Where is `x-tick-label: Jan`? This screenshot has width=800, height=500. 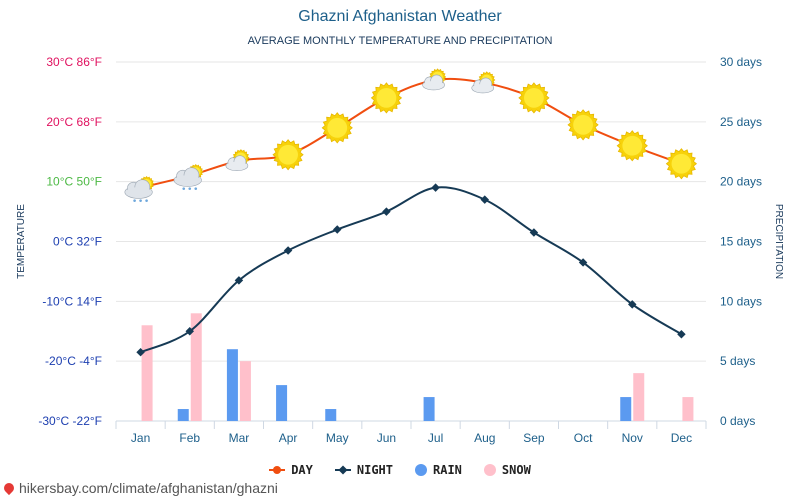 x-tick-label: Jan is located at coordinates (140, 438).